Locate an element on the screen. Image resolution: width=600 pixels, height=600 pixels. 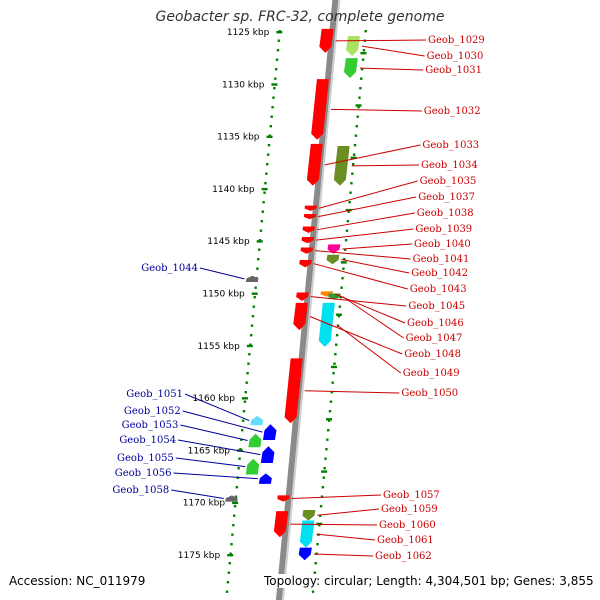
gene-label: Geob_1035 is located at coordinates (448, 181).